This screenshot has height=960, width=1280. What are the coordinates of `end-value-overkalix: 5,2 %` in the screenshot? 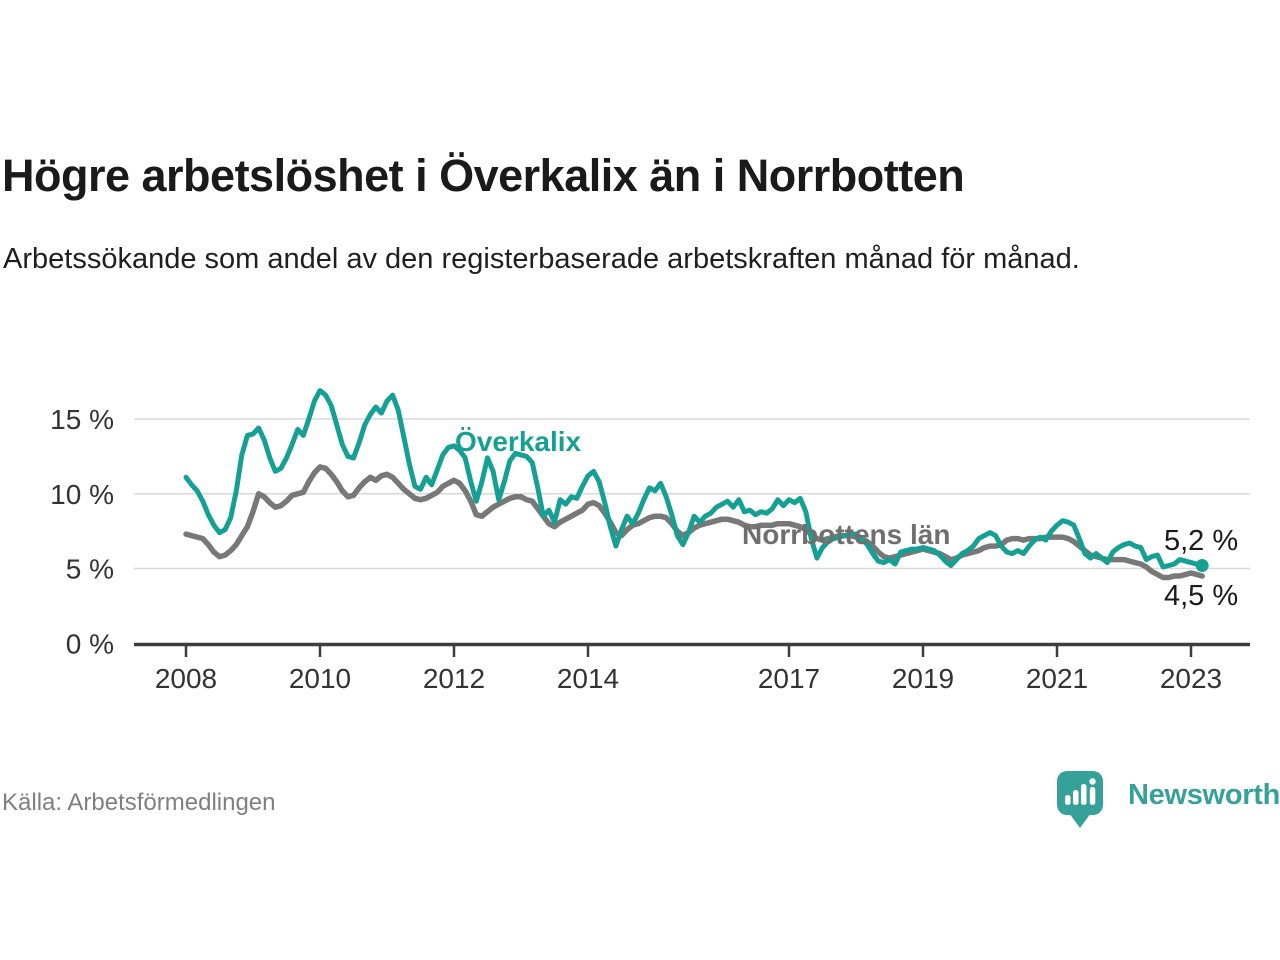 It's located at (1201, 541).